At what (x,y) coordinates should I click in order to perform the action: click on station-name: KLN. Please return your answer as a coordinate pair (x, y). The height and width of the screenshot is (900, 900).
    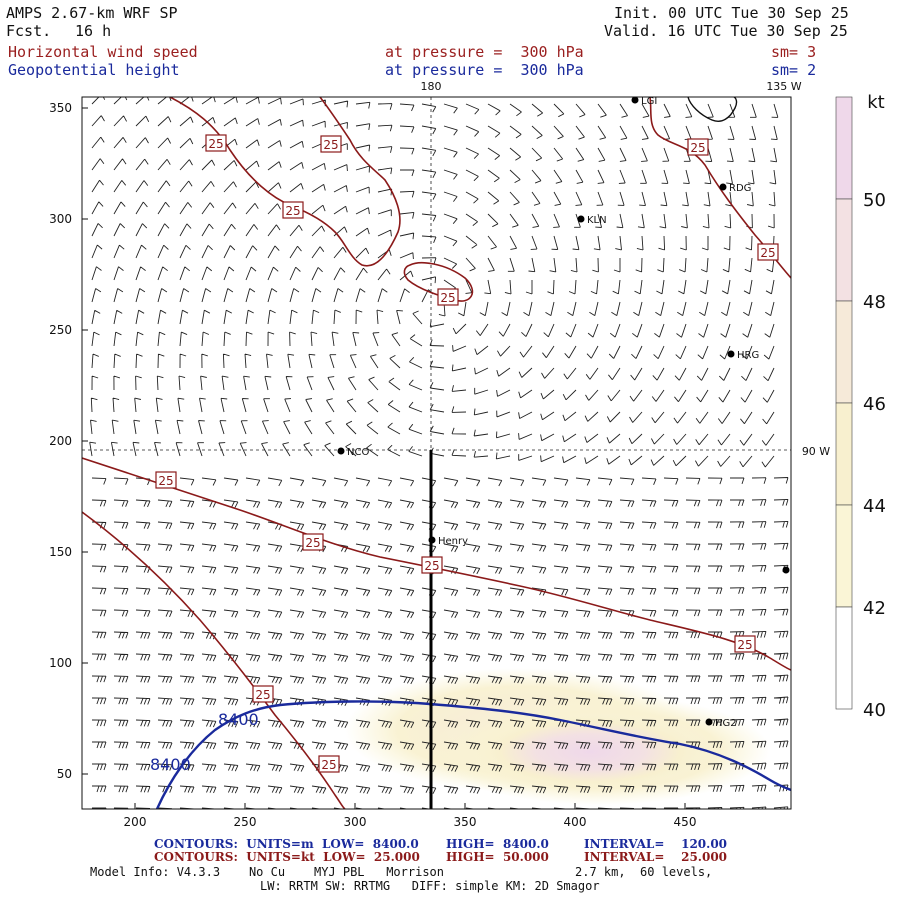
    Looking at the image, I should click on (597, 220).